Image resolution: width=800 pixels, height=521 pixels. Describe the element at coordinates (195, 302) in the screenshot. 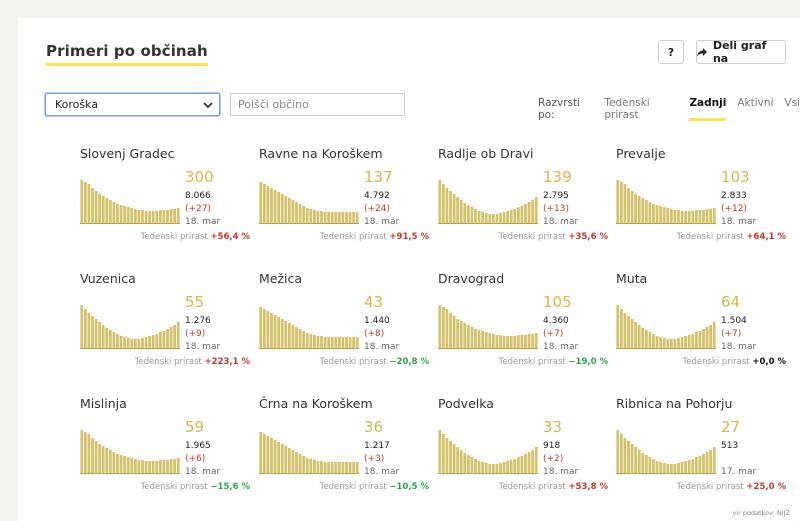

I see `active-cases: 55` at that location.